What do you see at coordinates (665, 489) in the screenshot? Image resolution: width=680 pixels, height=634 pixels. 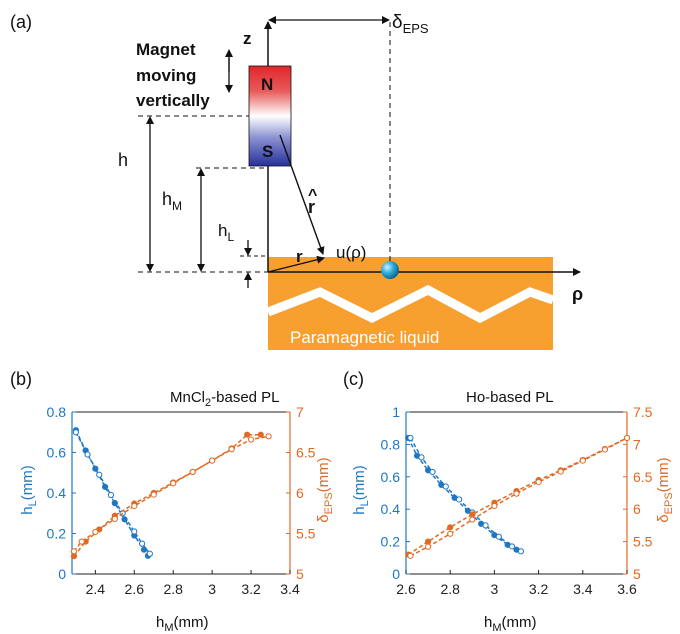 I see `panel-c-ylabel-right: δEPS(mm)` at bounding box center [665, 489].